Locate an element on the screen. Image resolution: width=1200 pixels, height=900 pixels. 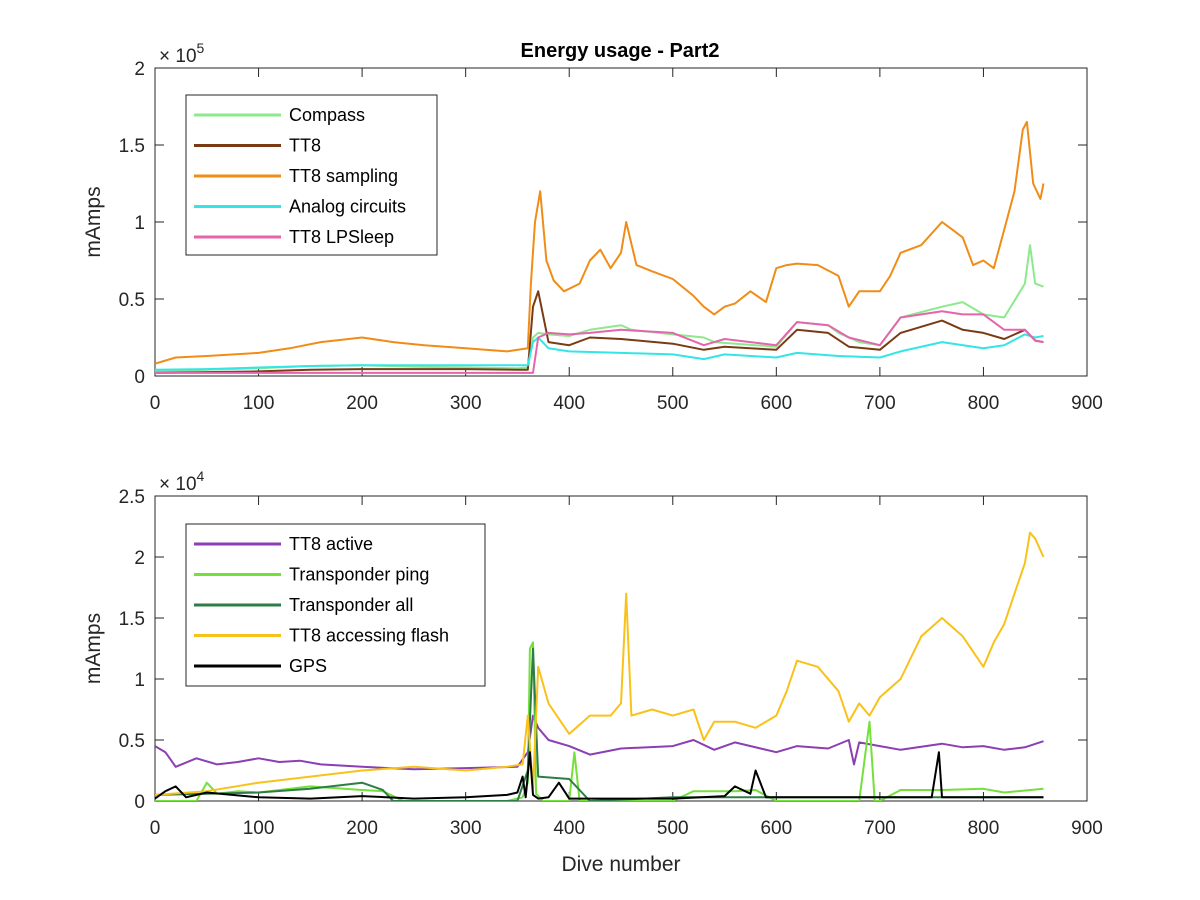
y-exponent-label: × 10⁴ is located at coordinates (182, 481).